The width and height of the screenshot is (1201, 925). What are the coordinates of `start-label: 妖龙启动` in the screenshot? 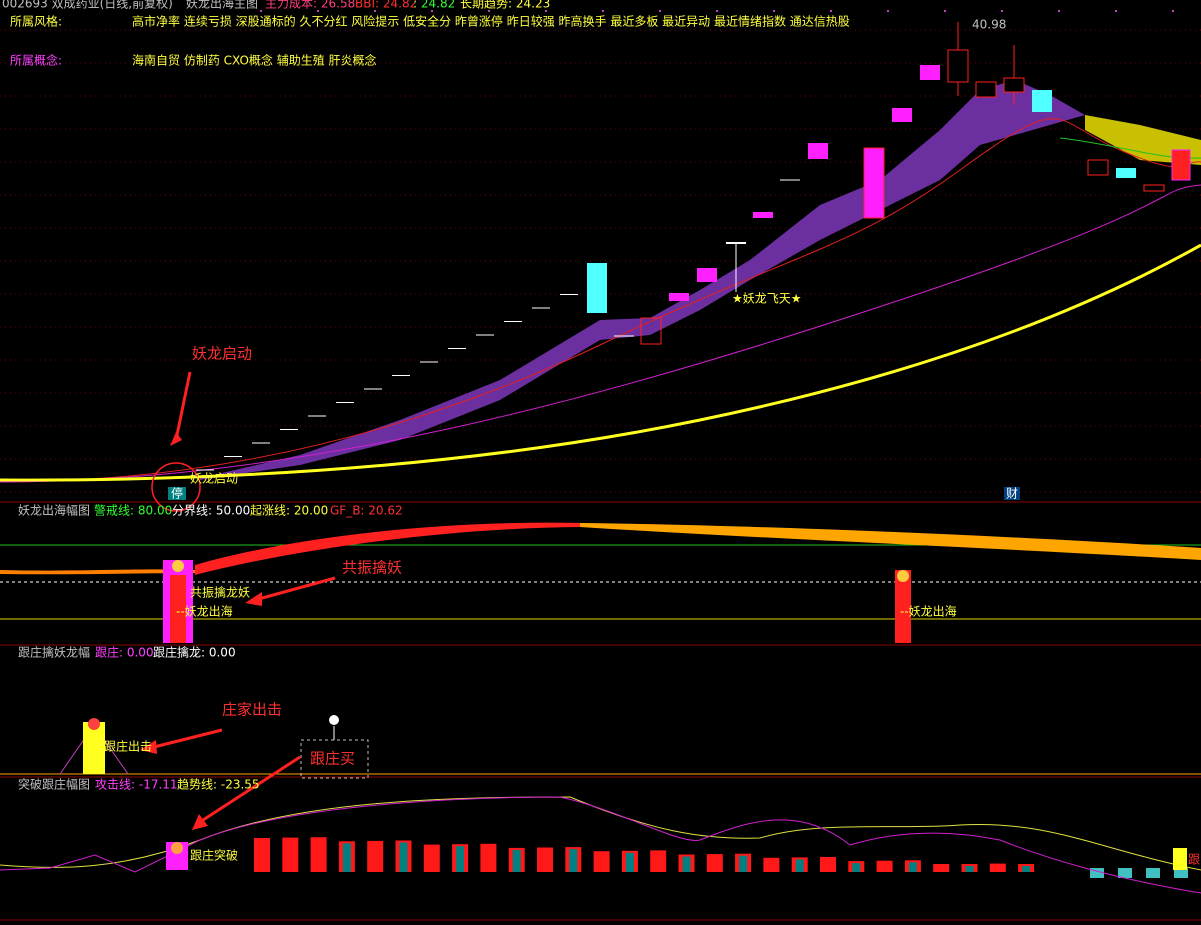 It's located at (214, 479).